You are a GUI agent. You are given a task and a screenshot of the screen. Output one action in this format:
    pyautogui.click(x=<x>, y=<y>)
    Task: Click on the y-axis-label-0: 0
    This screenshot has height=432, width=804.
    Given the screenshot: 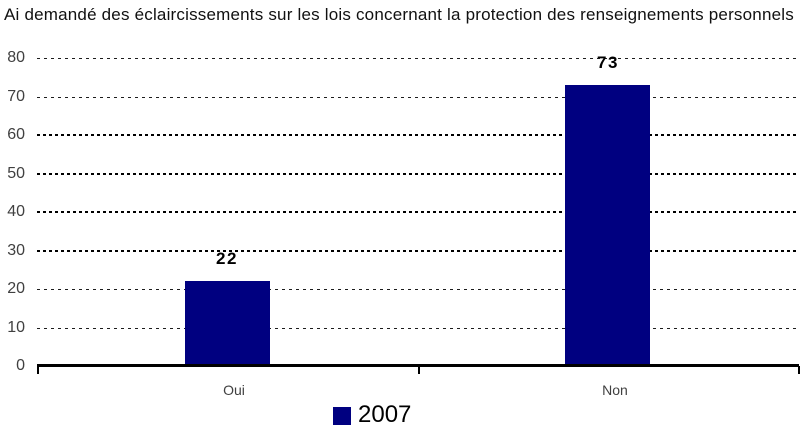 What is the action you would take?
    pyautogui.click(x=20, y=365)
    